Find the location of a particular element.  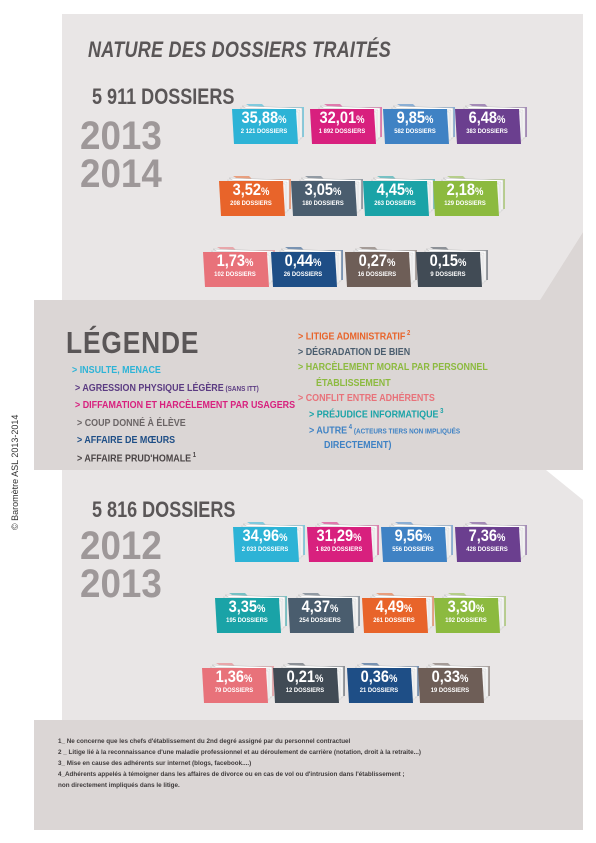

pct-value: 31,29 is located at coordinates (335, 535).